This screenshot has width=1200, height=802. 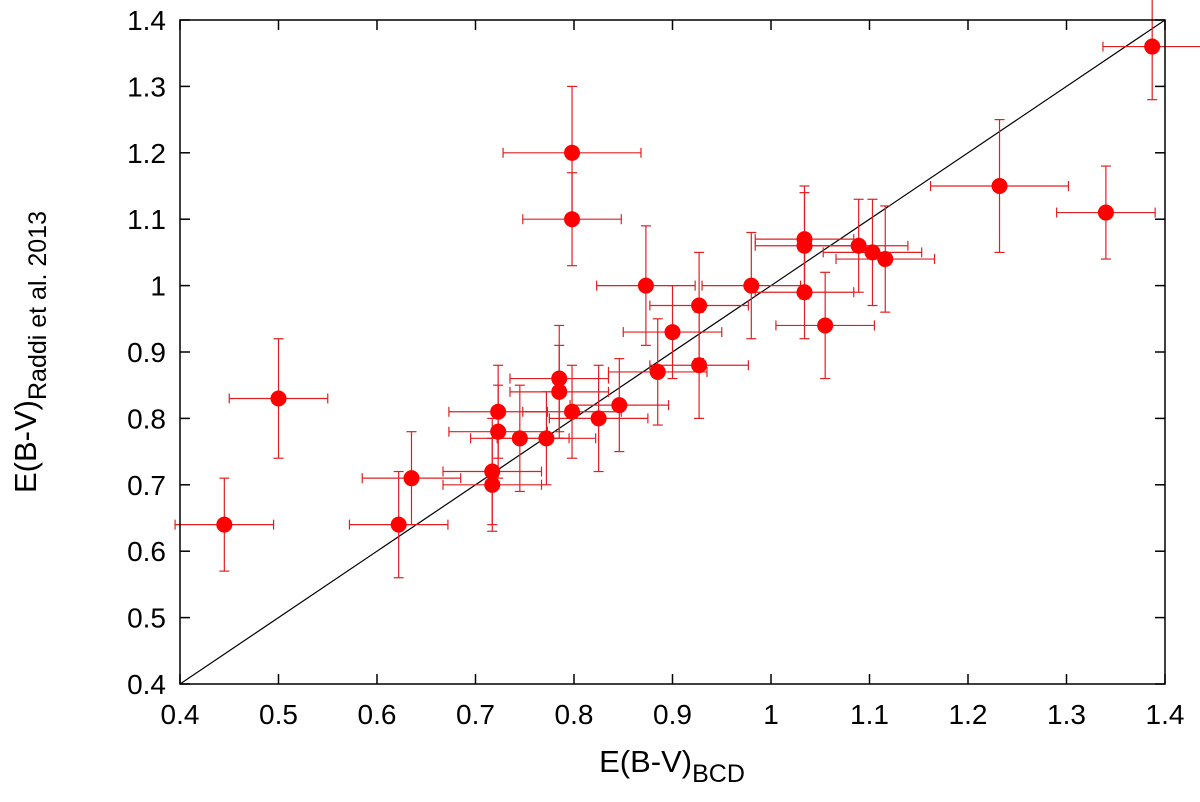 What do you see at coordinates (475, 714) in the screenshot?
I see `x-tick-label: 0.7` at bounding box center [475, 714].